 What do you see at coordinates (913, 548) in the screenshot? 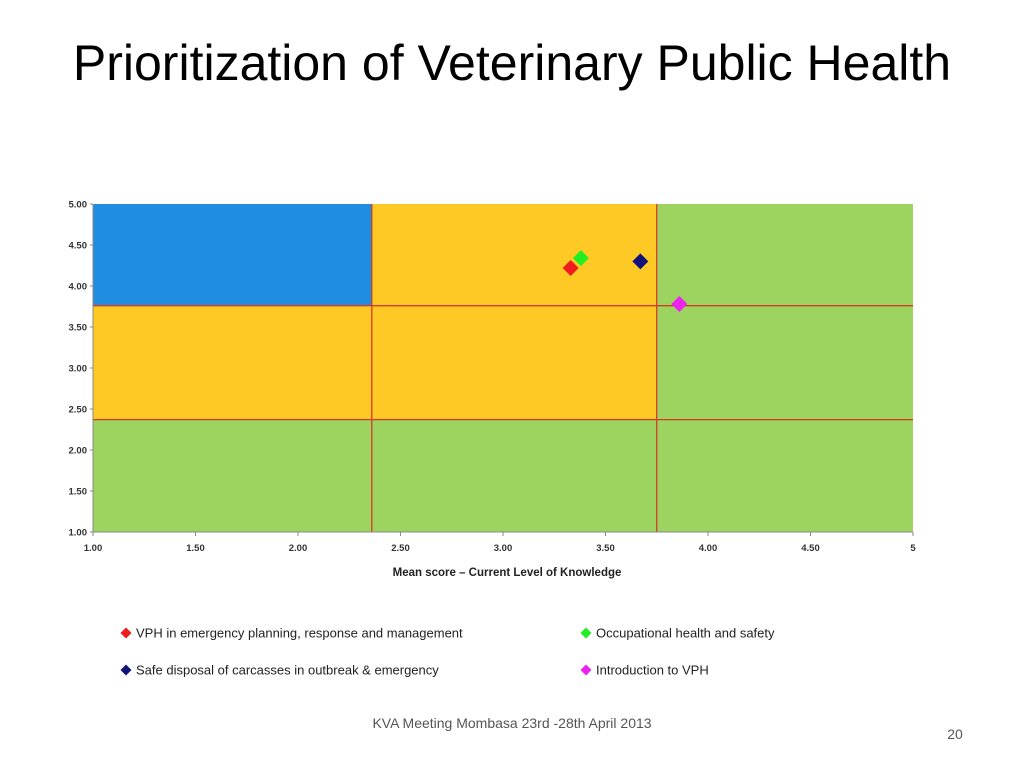
I see `x-tick-label: 5` at bounding box center [913, 548].